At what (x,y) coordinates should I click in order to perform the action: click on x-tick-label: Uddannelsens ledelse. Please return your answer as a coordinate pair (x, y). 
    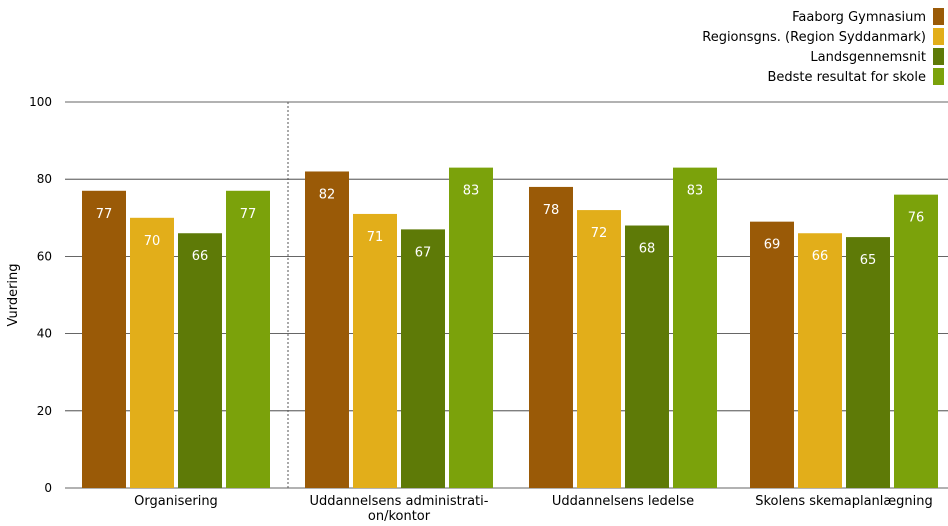
    Looking at the image, I should click on (623, 501).